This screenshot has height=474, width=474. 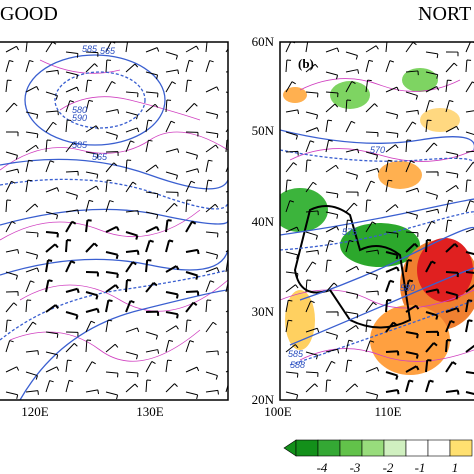 I want to click on y-tick-label: 50N, so click(x=263, y=130).